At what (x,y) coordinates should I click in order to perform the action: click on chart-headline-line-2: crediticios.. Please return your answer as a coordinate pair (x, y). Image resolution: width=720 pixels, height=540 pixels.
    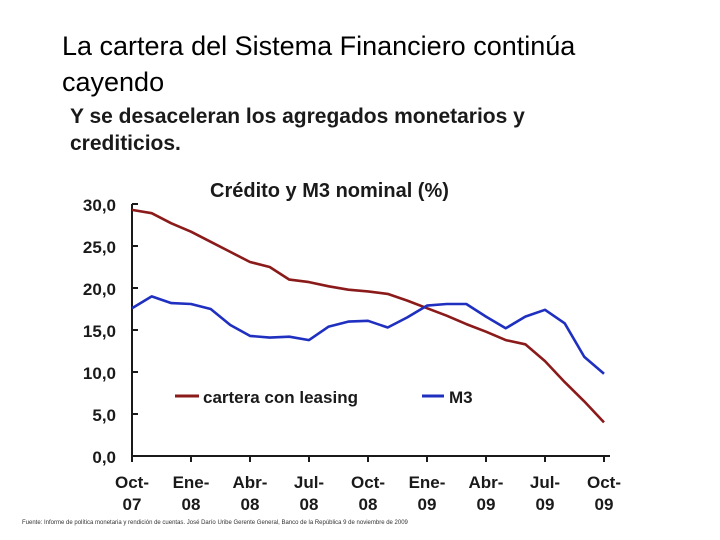
    Looking at the image, I should click on (125, 143).